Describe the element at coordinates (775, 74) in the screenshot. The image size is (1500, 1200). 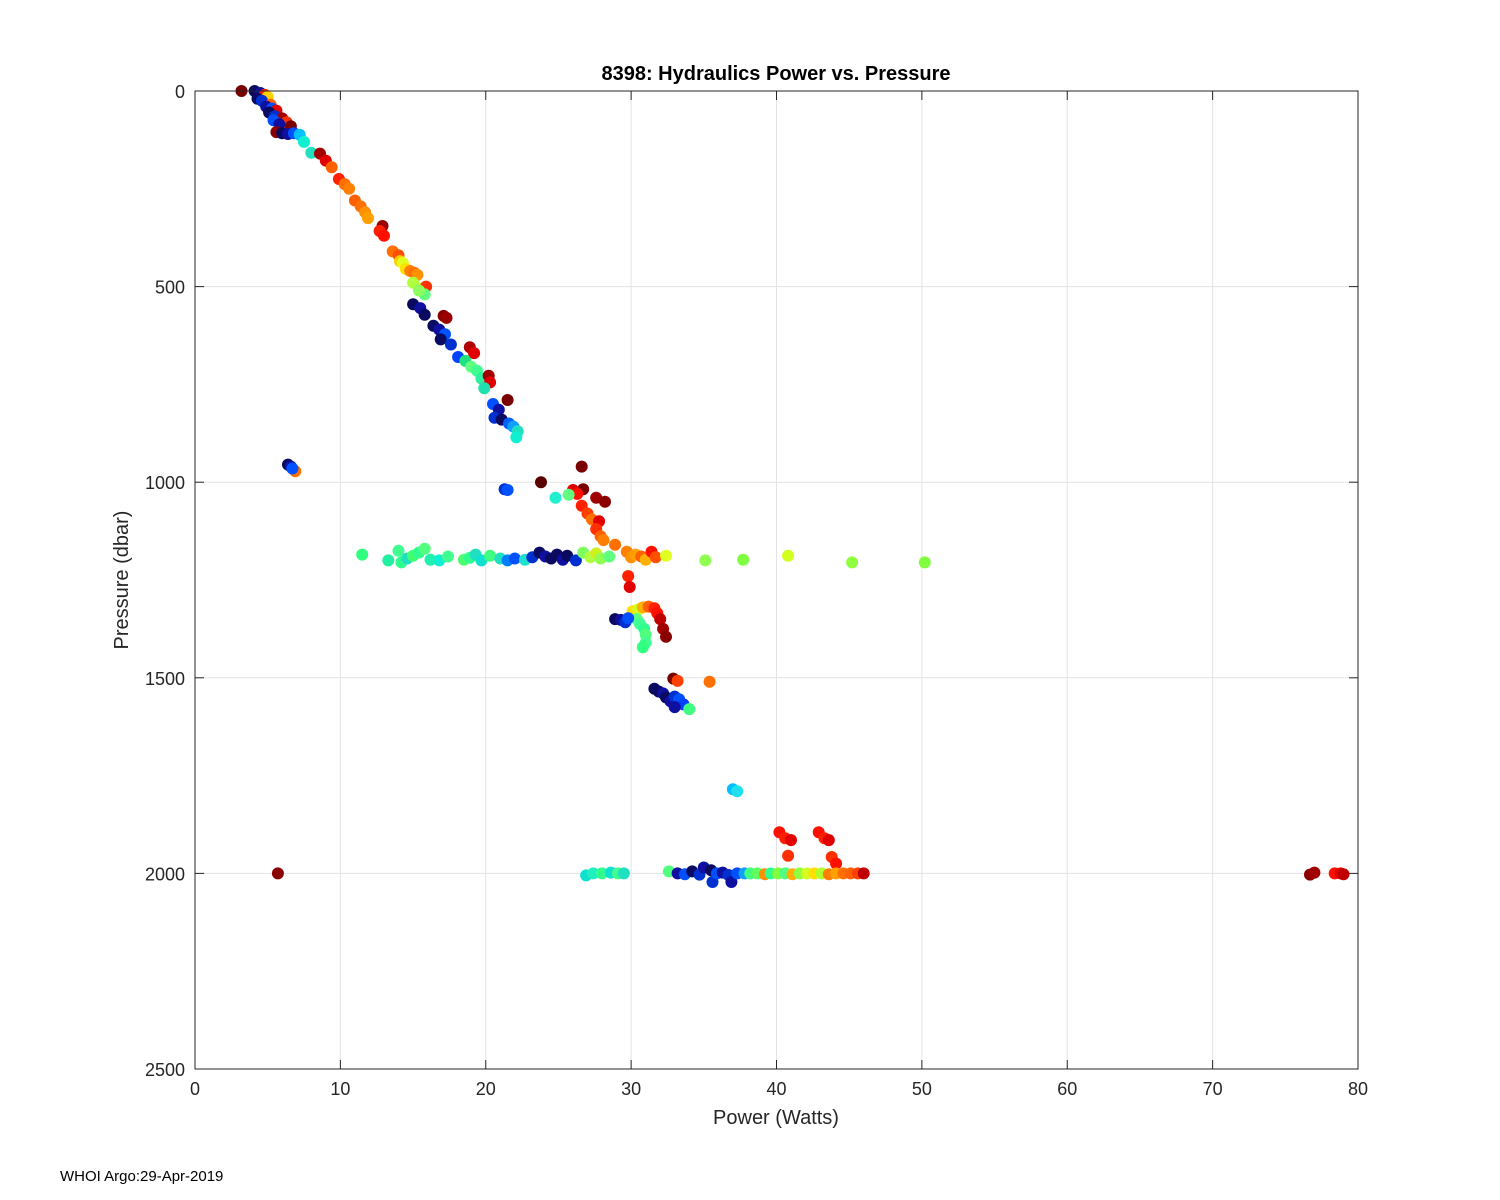
I see `chart-title: 8398: Hydraulics Power vs. Pressure` at that location.